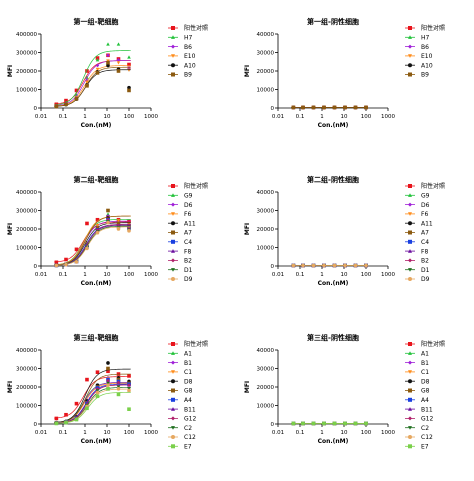 The width and height of the screenshot is (474, 481). Describe the element at coordinates (300, 117) in the screenshot. I see `x-tick-label: 0.1` at that location.